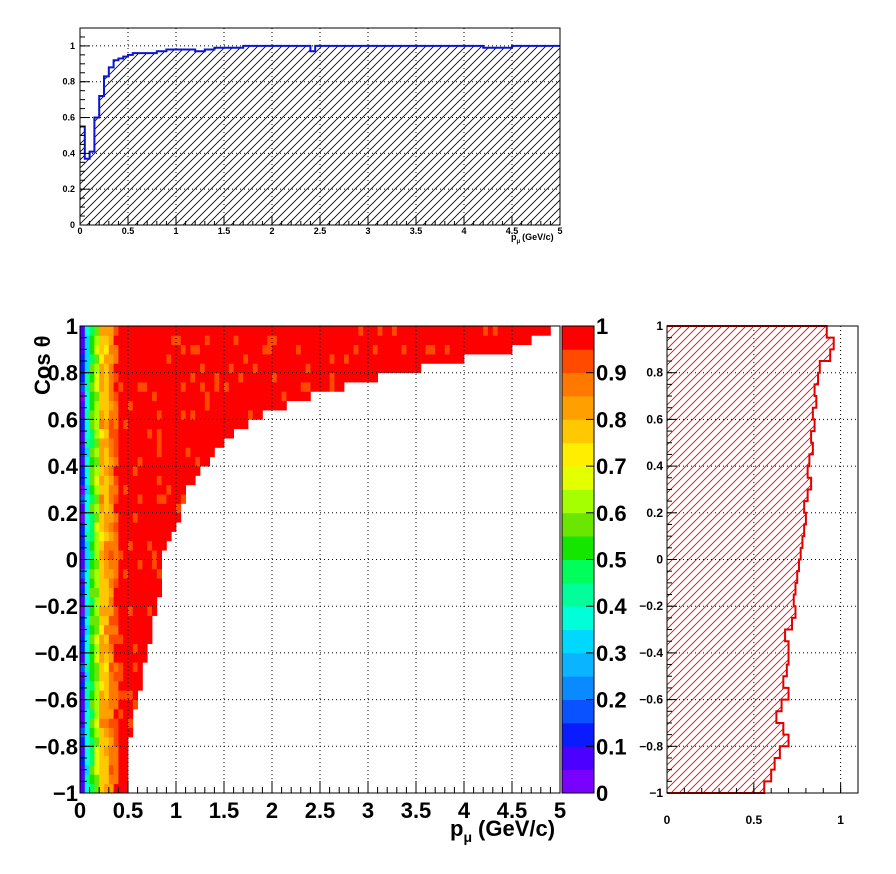 Image resolution: width=896 pixels, height=874 pixels. I want to click on right-series-line, so click(751, 559).